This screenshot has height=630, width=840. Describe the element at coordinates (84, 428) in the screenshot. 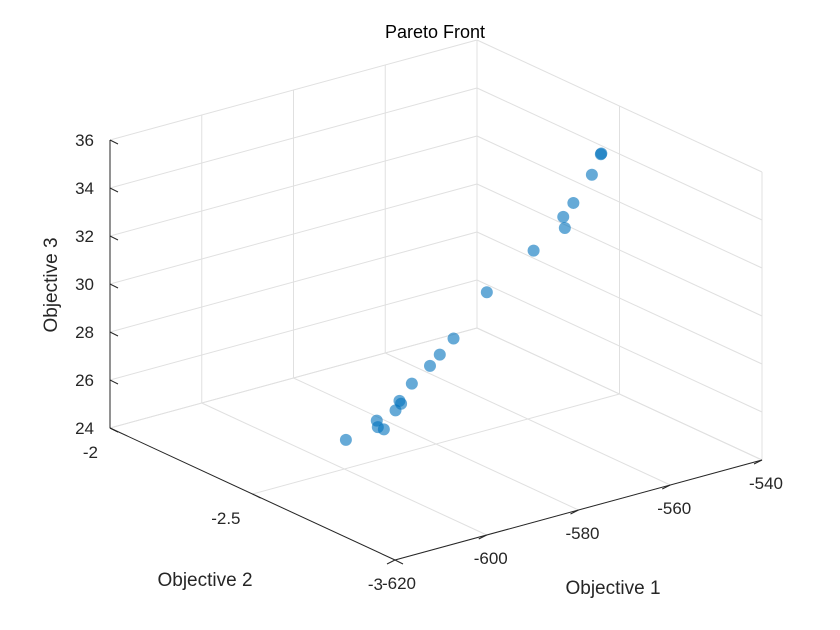

I see `z-tick-label: 24` at that location.